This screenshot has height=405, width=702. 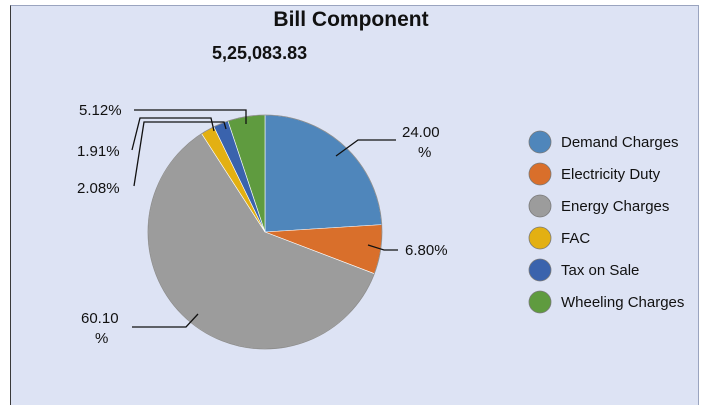 I want to click on leader-line-energy-charges, so click(x=165, y=320).